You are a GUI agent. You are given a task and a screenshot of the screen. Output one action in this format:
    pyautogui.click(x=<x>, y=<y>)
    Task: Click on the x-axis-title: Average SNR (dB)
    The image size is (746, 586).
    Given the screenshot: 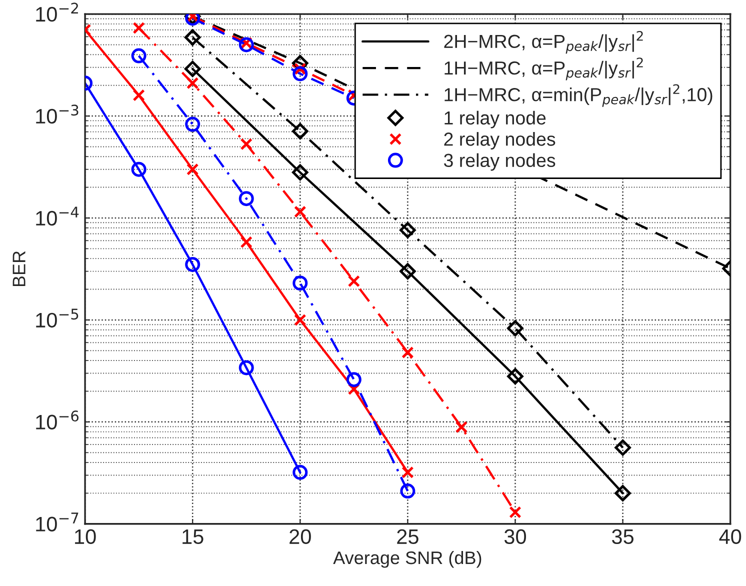 What is the action you would take?
    pyautogui.click(x=407, y=559)
    